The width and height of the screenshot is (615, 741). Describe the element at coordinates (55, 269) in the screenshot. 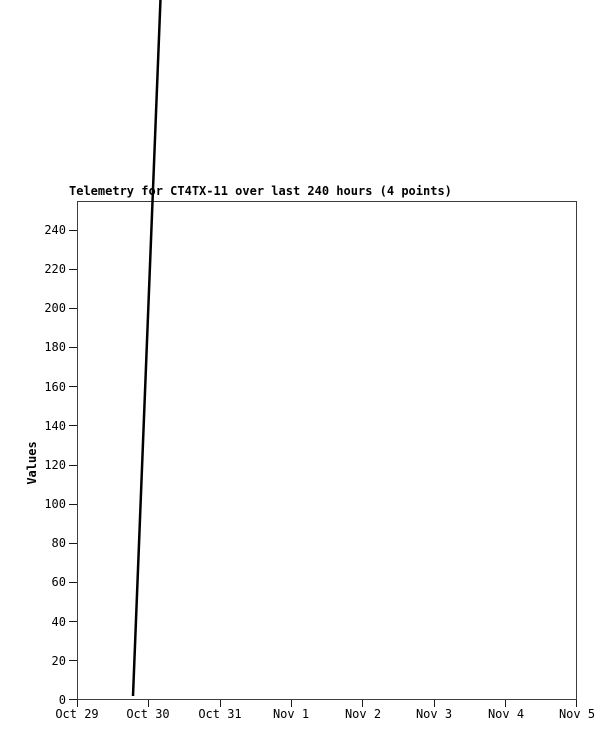

I see `y-tick-label-220: 220` at that location.